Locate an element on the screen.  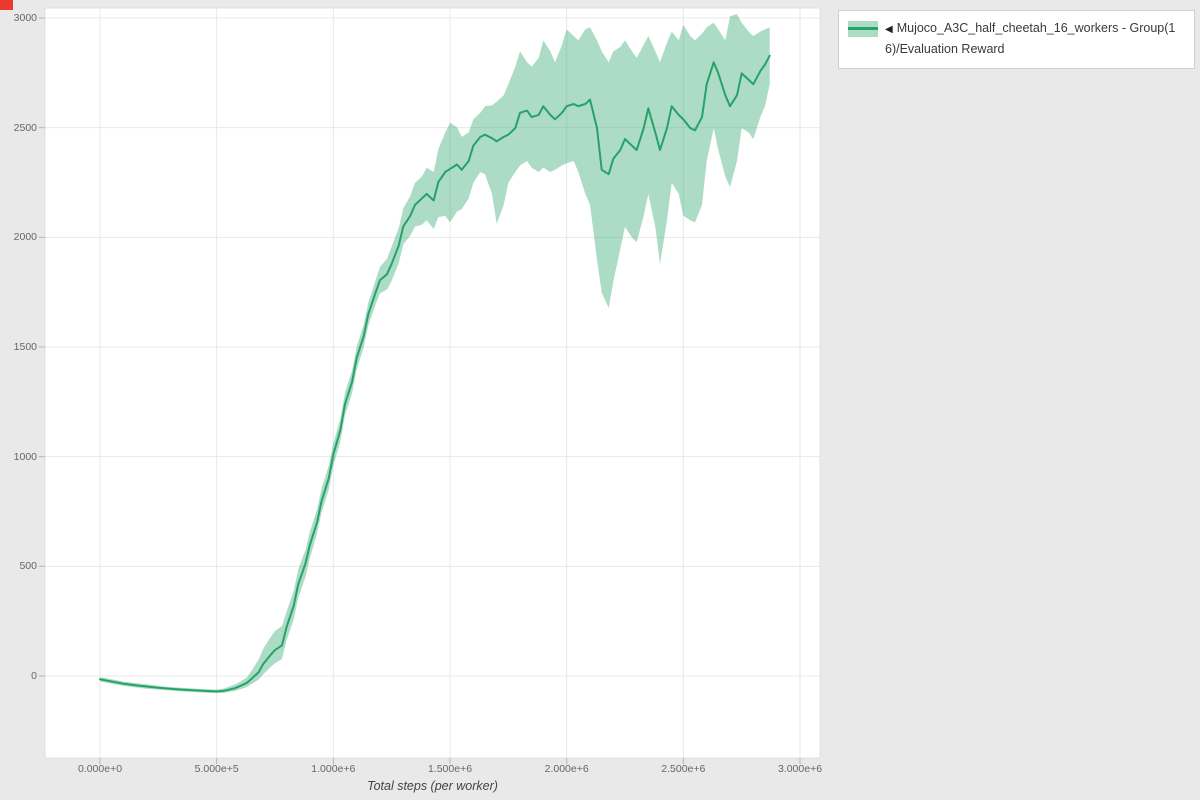
red-corner-mark is located at coordinates (6, 5).